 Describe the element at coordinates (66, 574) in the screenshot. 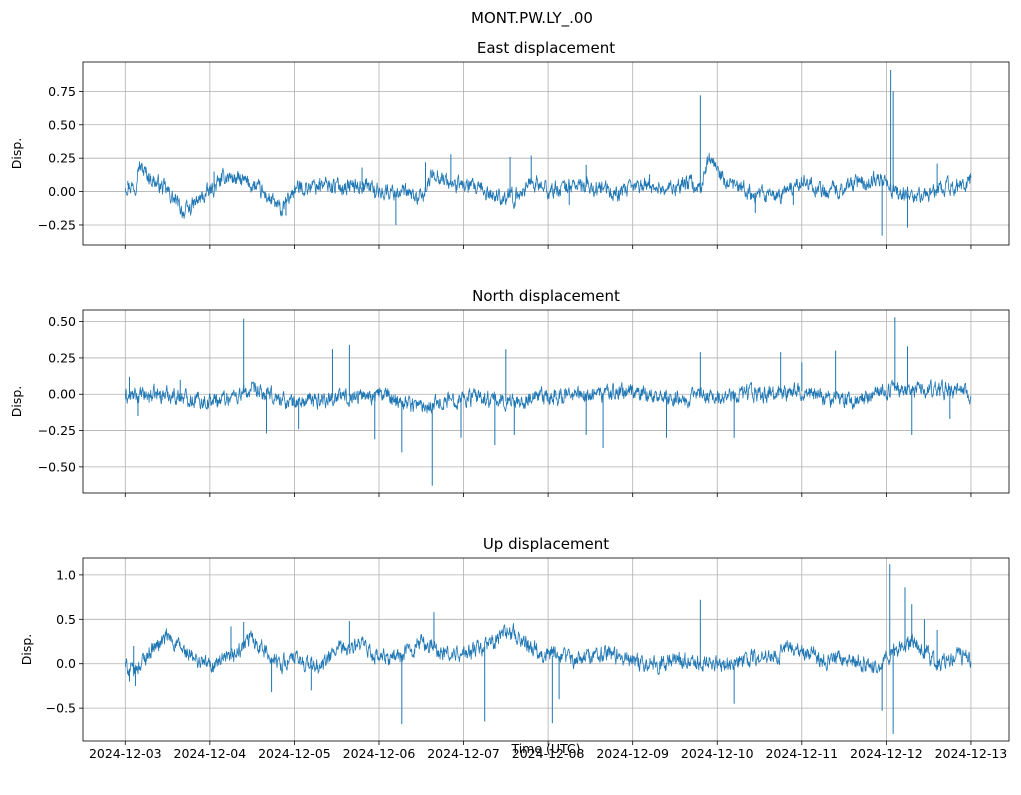

I see `up-ytick-label-3: 1.0` at that location.